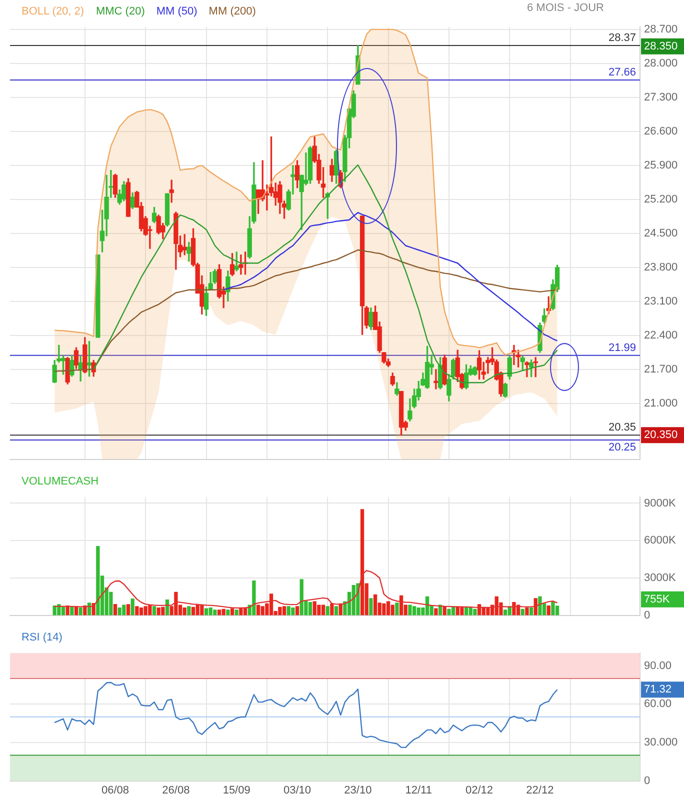 This screenshot has width=684, height=800. I want to click on y-tick-label: 30.000, so click(661, 742).